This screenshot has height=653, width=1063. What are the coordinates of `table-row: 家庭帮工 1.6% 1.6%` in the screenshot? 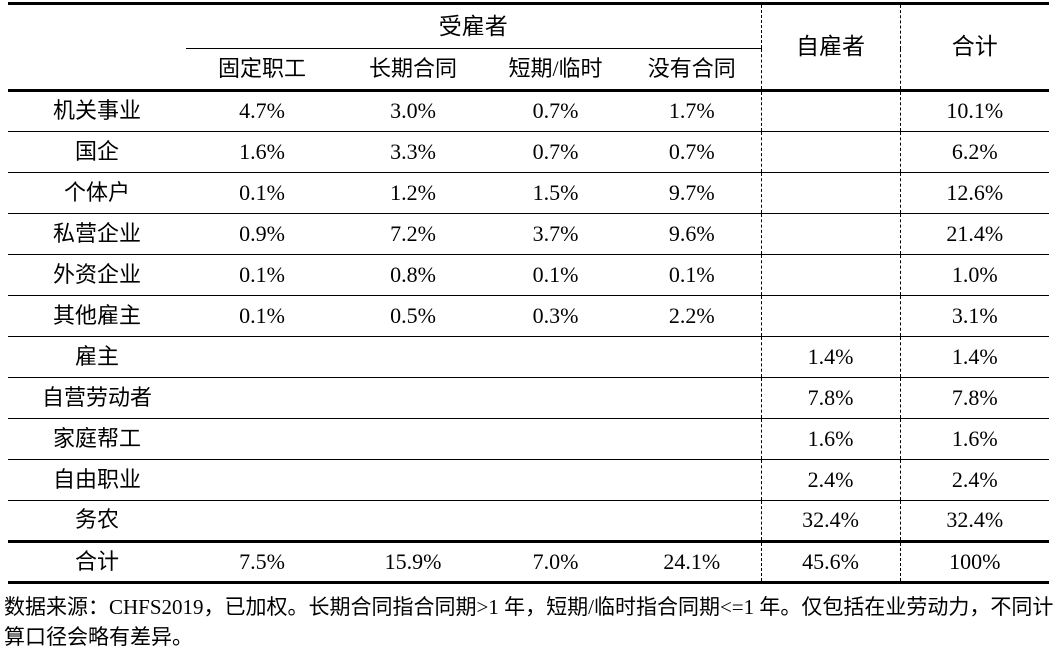 It's located at (528, 439).